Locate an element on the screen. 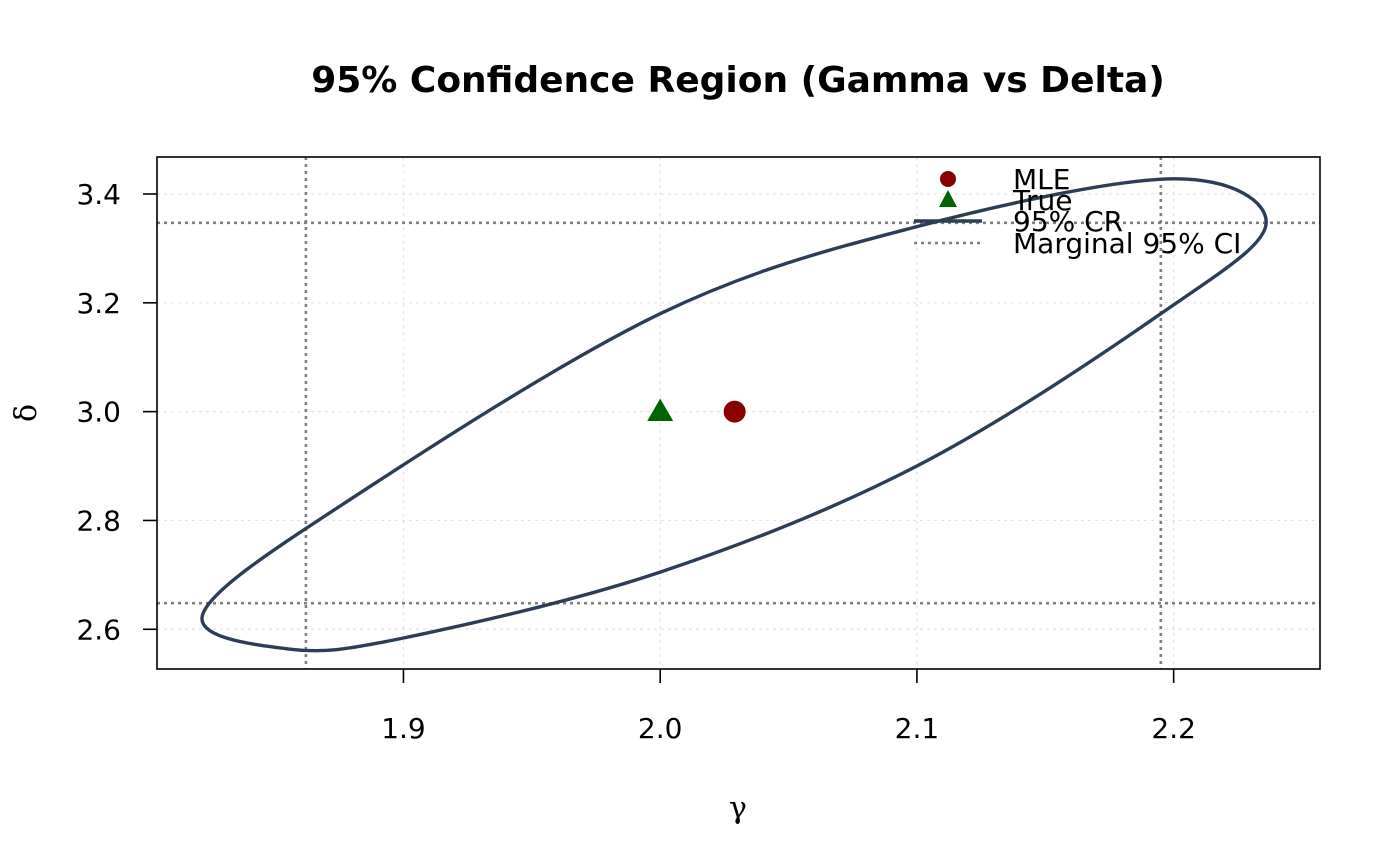 This screenshot has width=1400, height=866. y-axis: 2.6 2.8 3.0 3.2 3.4 is located at coordinates (116, 412).